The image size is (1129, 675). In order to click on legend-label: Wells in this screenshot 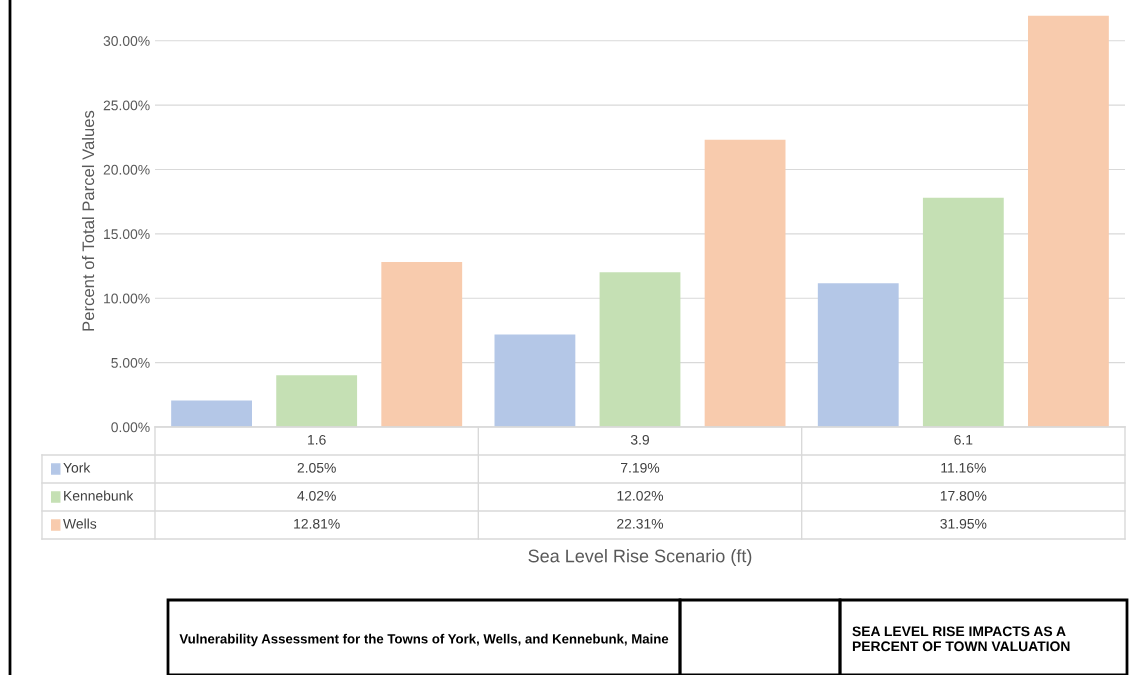, I will do `click(80, 523)`.